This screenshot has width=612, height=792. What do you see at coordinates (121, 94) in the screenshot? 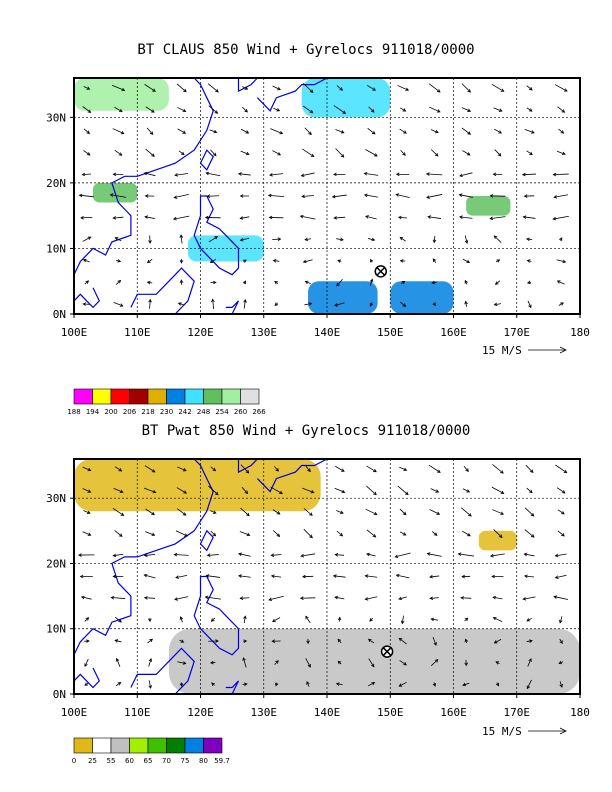
I see `shaded-region-cloud-nw` at bounding box center [121, 94].